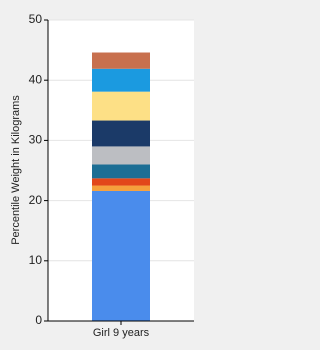 The height and width of the screenshot is (350, 320). Describe the element at coordinates (16, 170) in the screenshot. I see `y-axis-label: Percentile Weight in Kilograms` at that location.